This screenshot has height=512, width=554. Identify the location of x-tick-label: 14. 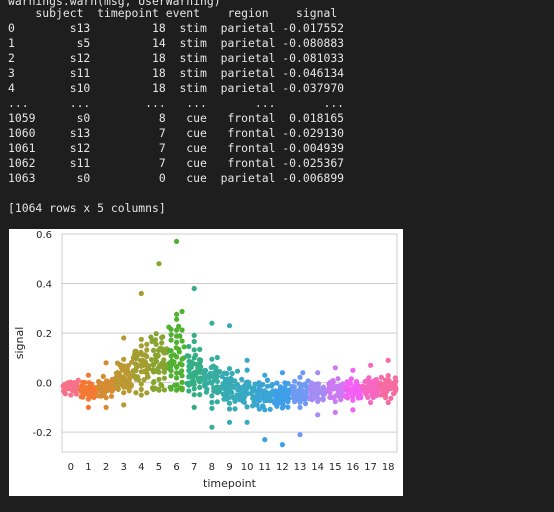
(317, 467).